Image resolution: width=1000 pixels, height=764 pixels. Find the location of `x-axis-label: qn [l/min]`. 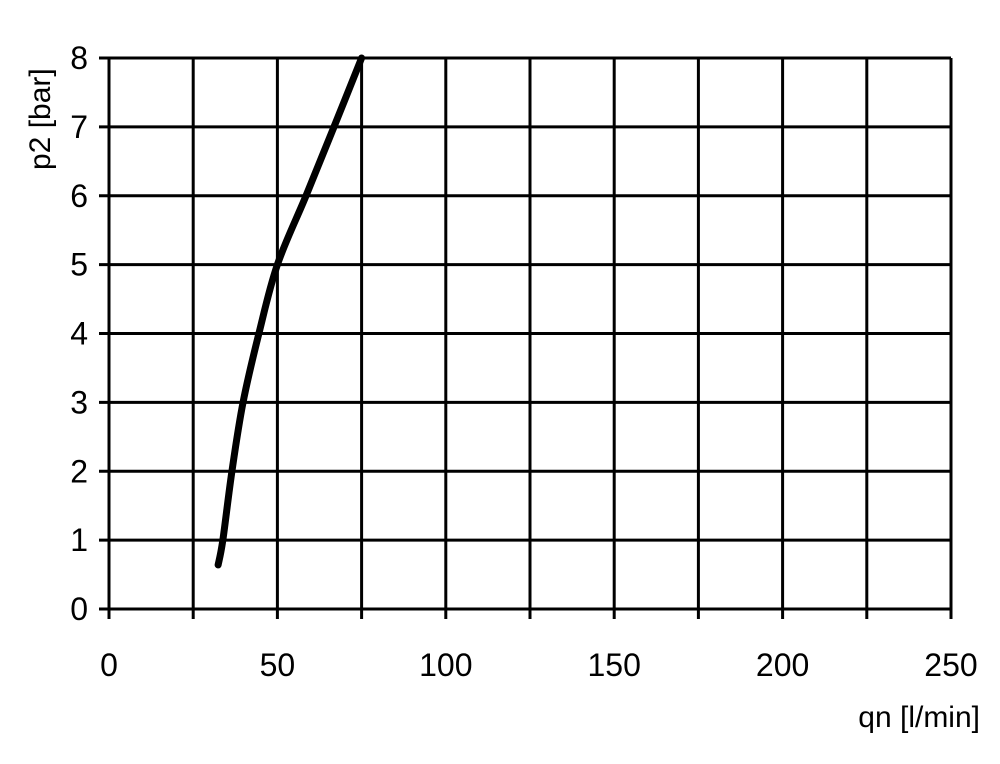

x-axis-label: qn [l/min] is located at coordinates (919, 717).